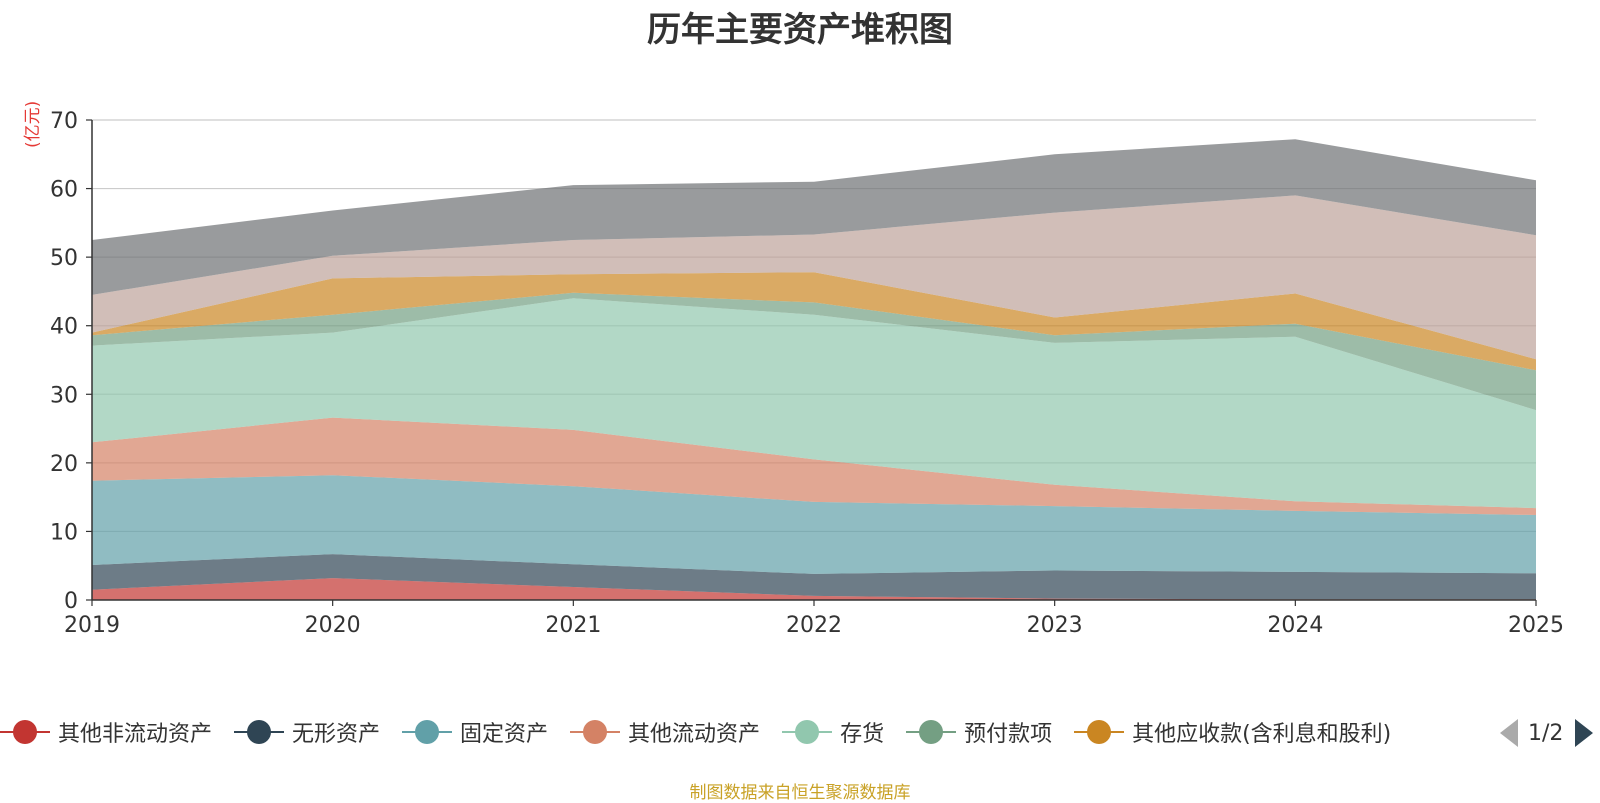  What do you see at coordinates (800, 793) in the screenshot?
I see `data-source-note: 制图数据来自恒生聚源数据库` at bounding box center [800, 793].